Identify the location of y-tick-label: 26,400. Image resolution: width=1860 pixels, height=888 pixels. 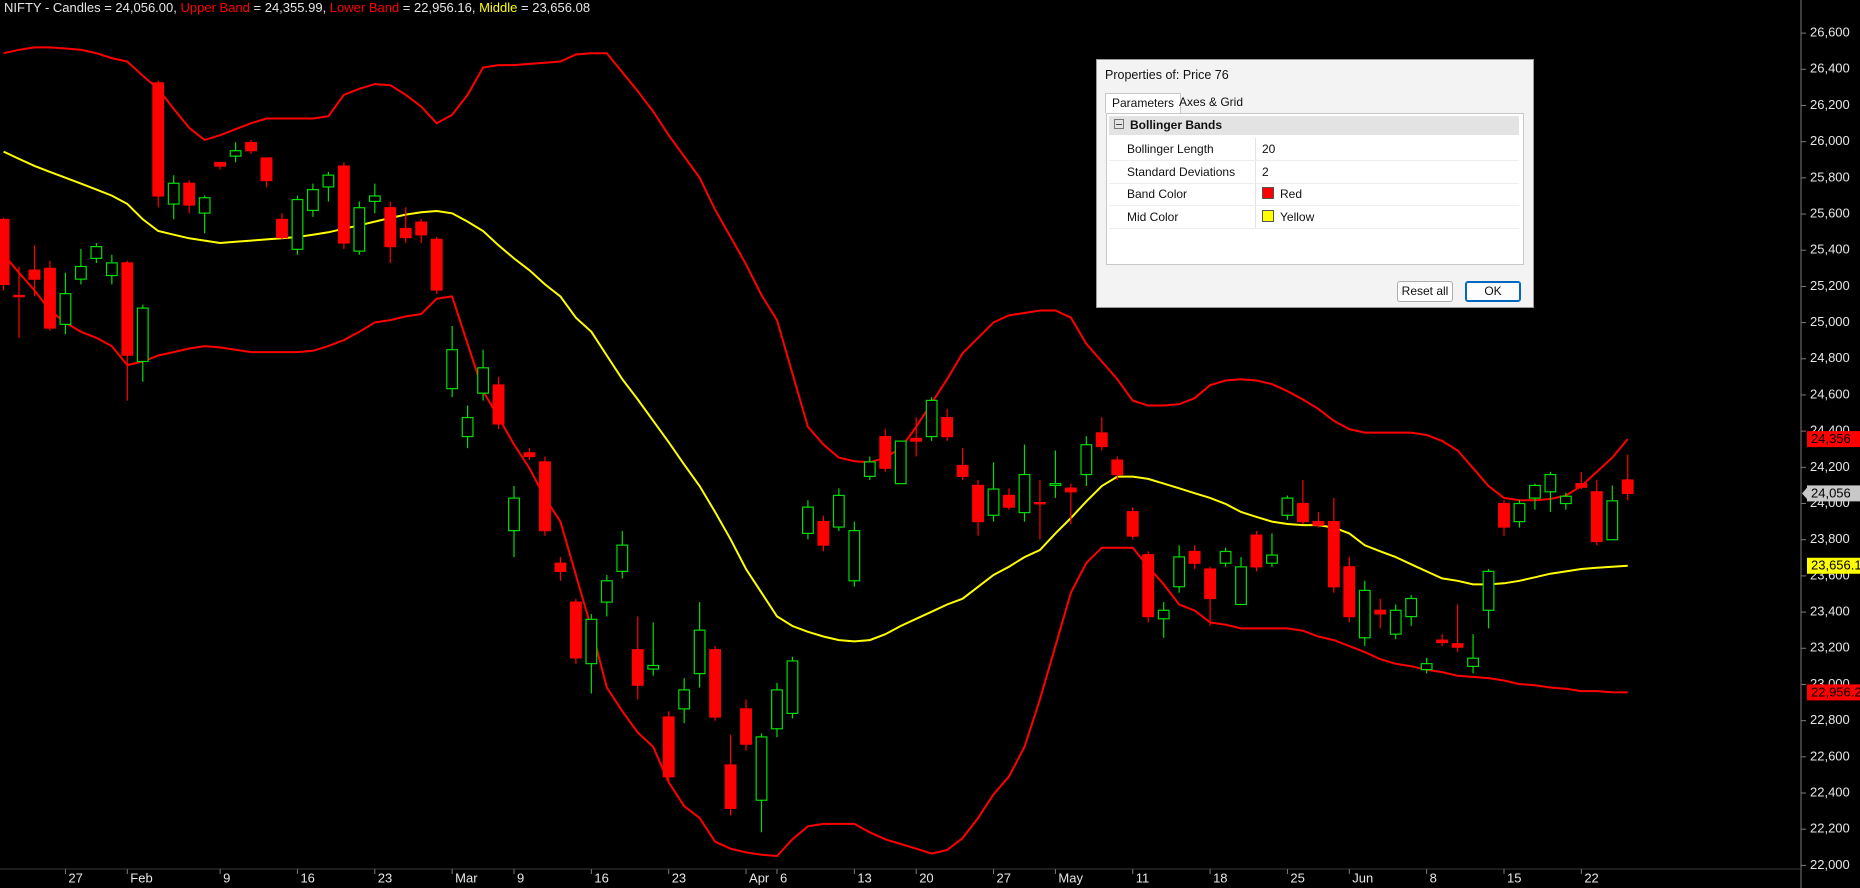
(1830, 68).